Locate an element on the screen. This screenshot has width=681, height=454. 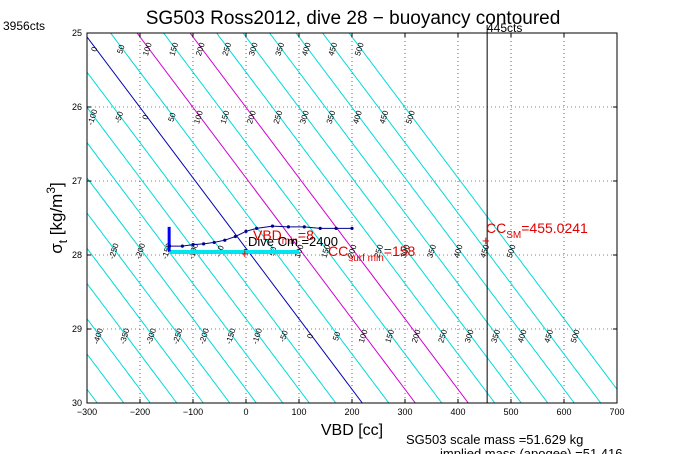
x-tick-label: 700 is located at coordinates (616, 412).